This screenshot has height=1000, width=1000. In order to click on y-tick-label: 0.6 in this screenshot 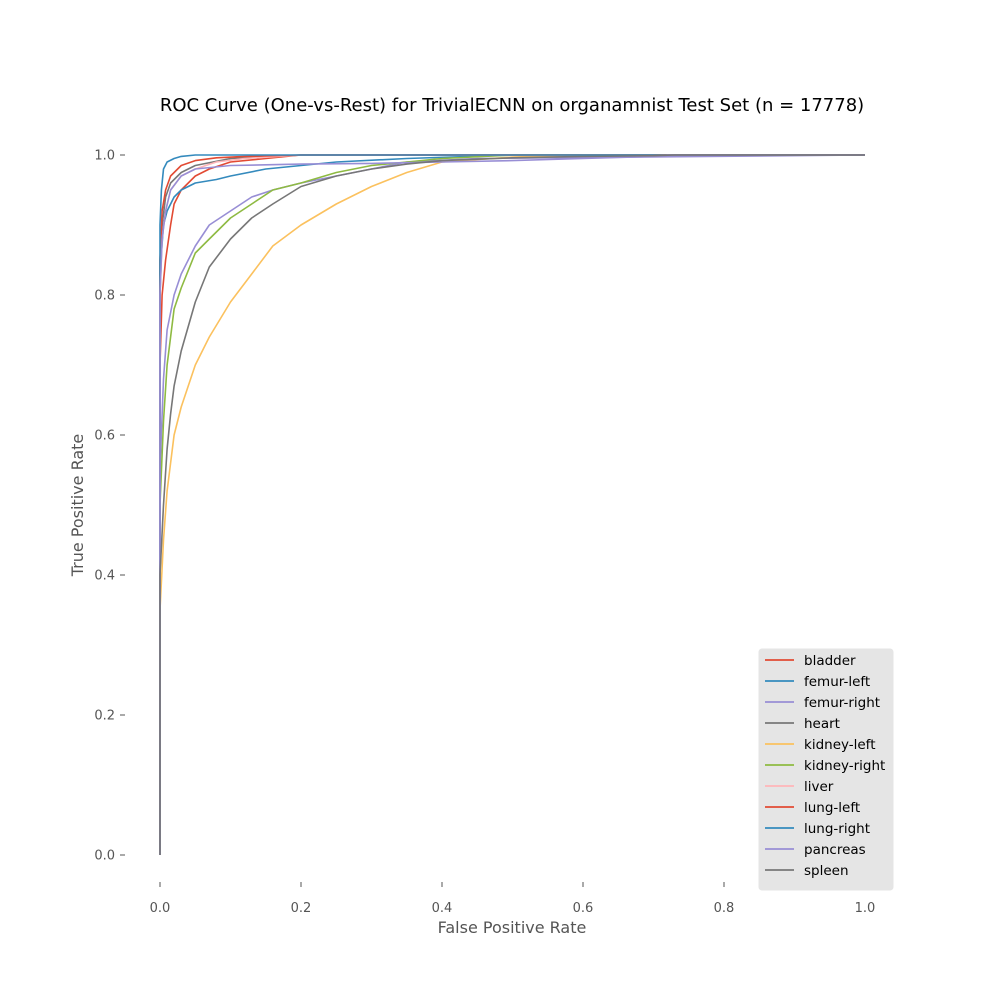, I will do `click(104, 436)`.